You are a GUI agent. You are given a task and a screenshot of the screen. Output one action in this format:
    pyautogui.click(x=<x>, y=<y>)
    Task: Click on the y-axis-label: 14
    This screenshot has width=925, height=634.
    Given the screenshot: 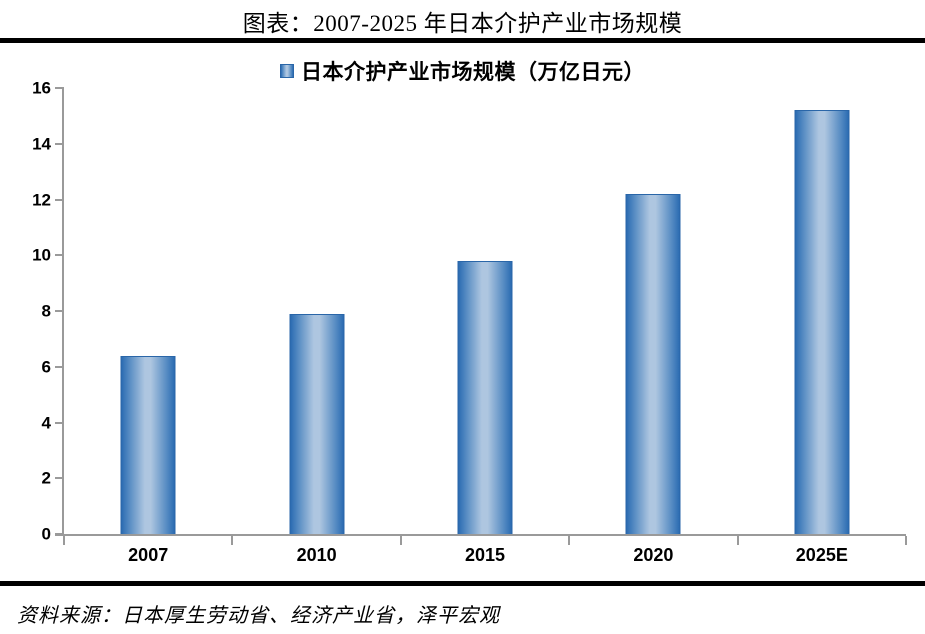 What is the action you would take?
    pyautogui.click(x=41, y=144)
    